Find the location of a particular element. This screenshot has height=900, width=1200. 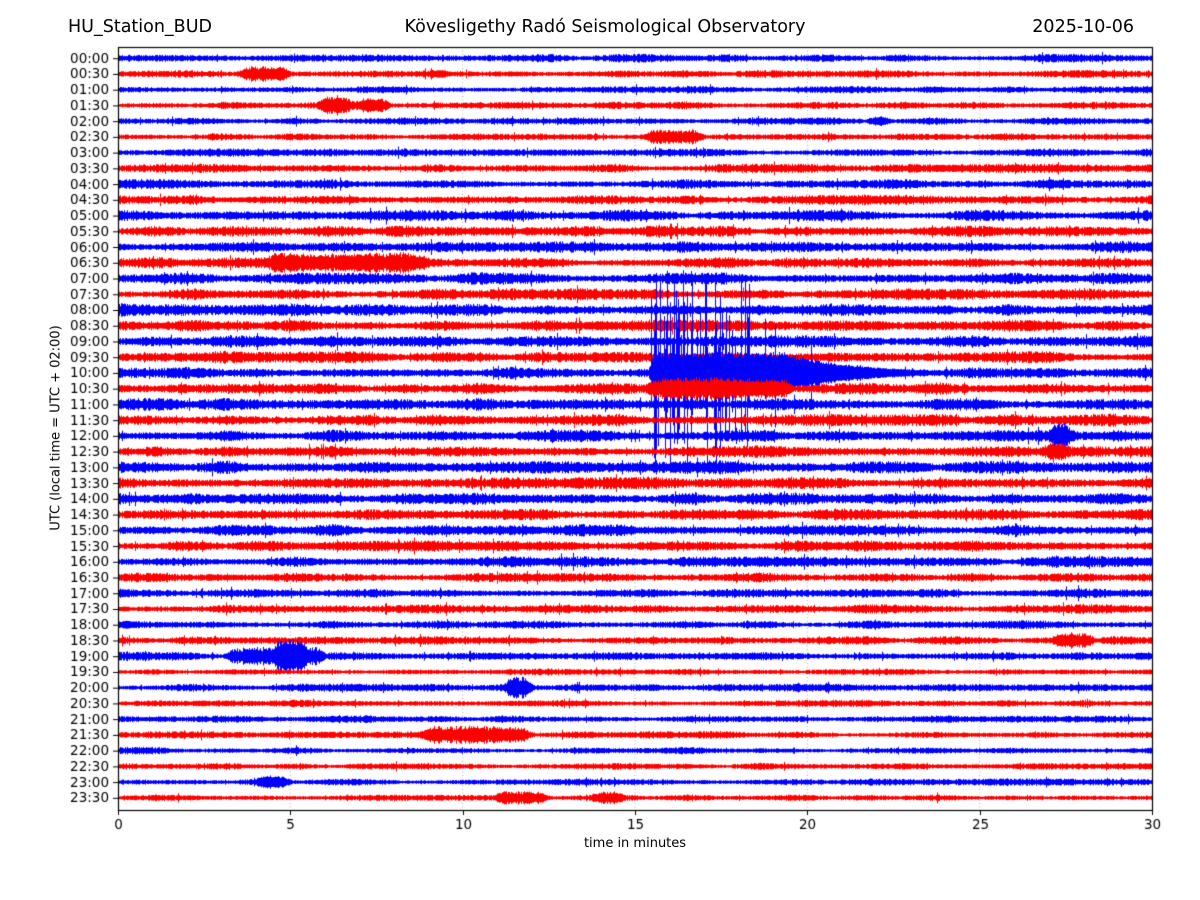

x-axis-label: time in minutes is located at coordinates (635, 843).